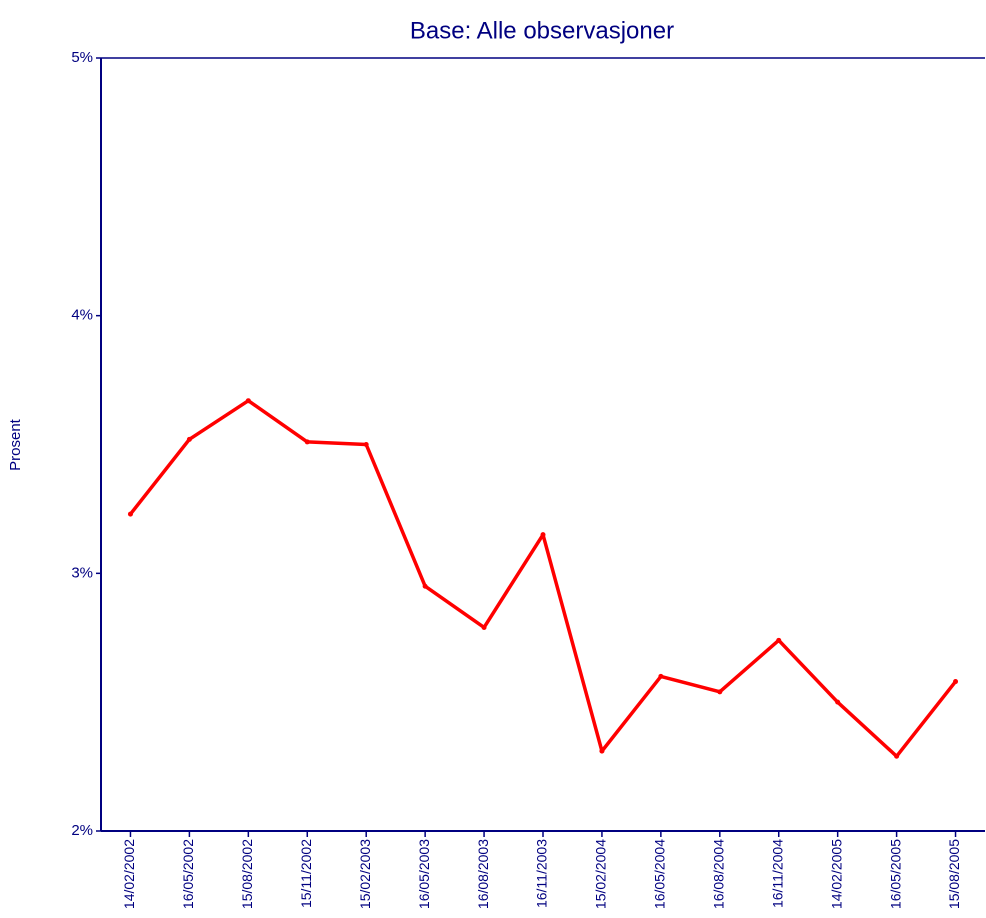 The height and width of the screenshot is (918, 986). I want to click on x-tick-label: 15/08/2002, so click(247, 874).